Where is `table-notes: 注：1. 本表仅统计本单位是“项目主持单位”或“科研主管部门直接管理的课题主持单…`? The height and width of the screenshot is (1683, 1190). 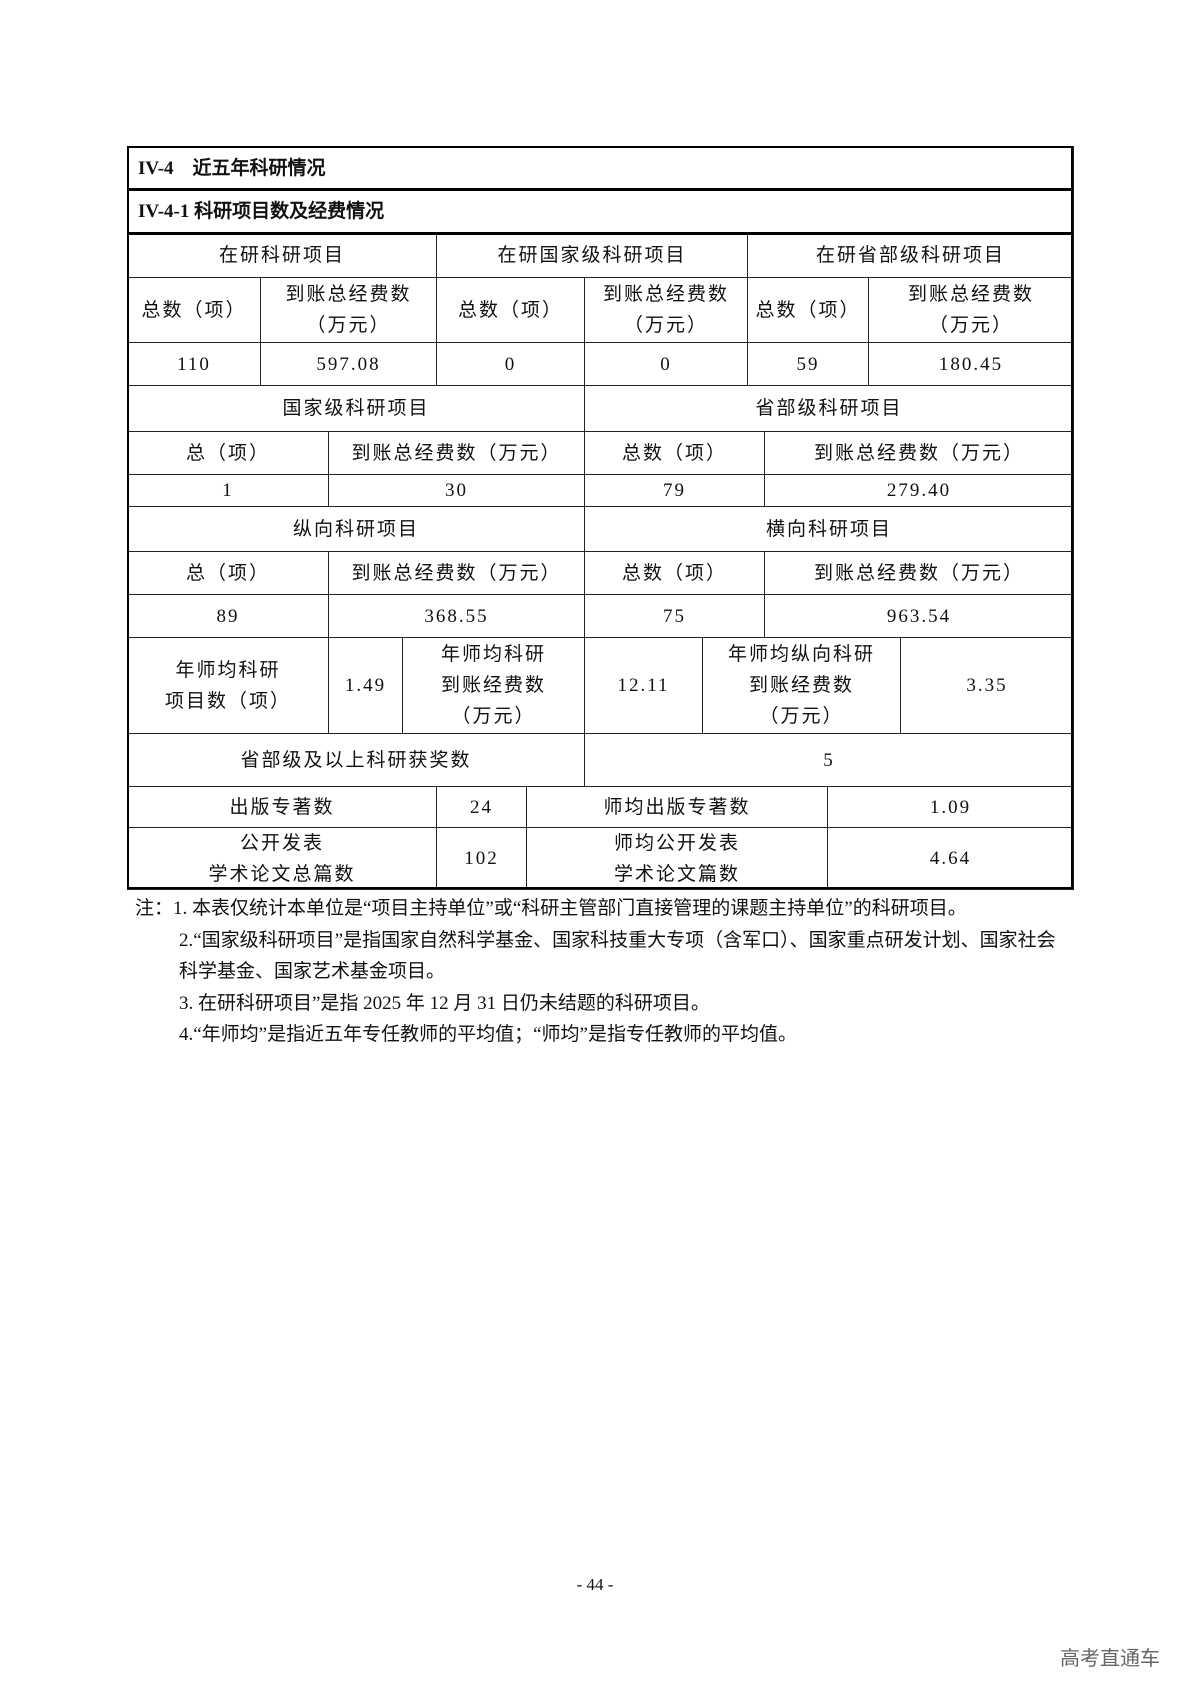 table-notes: 注：1. 本表仅统计本单位是“项目主持单位”或“科研主管部门直接管理的课题主持单… is located at coordinates (602, 972).